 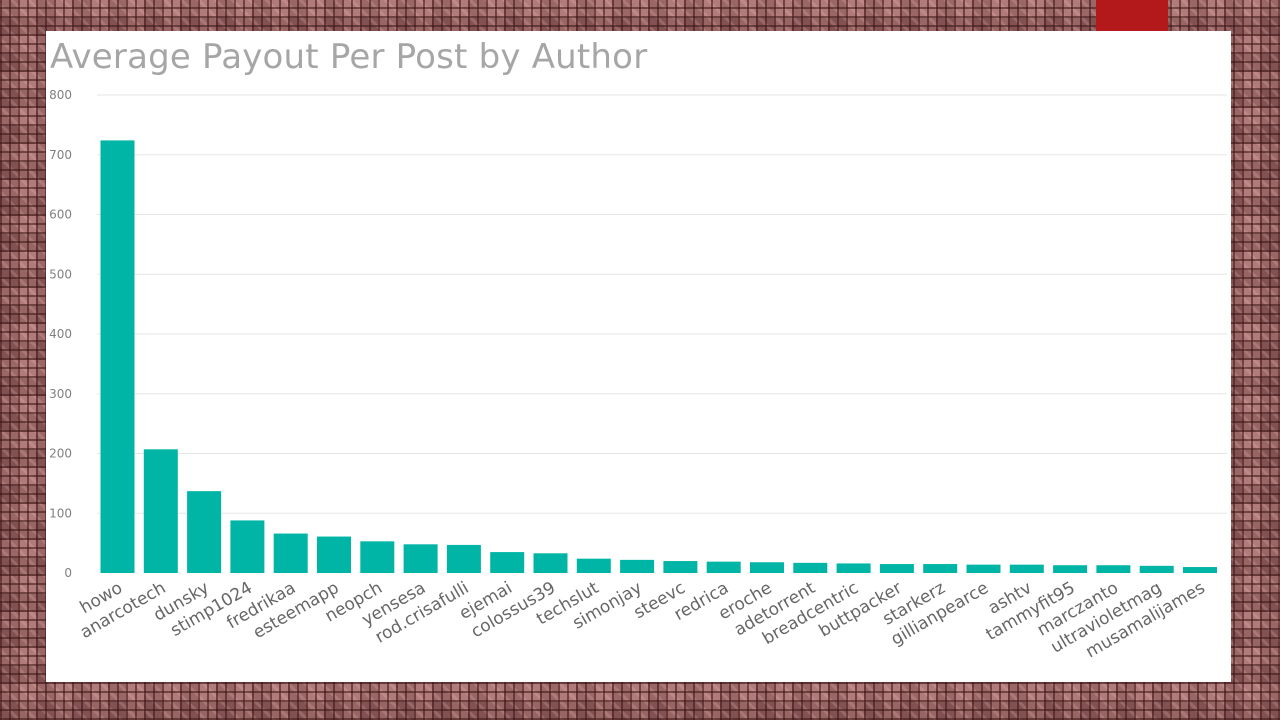 I want to click on bar-redrica, so click(x=723, y=567).